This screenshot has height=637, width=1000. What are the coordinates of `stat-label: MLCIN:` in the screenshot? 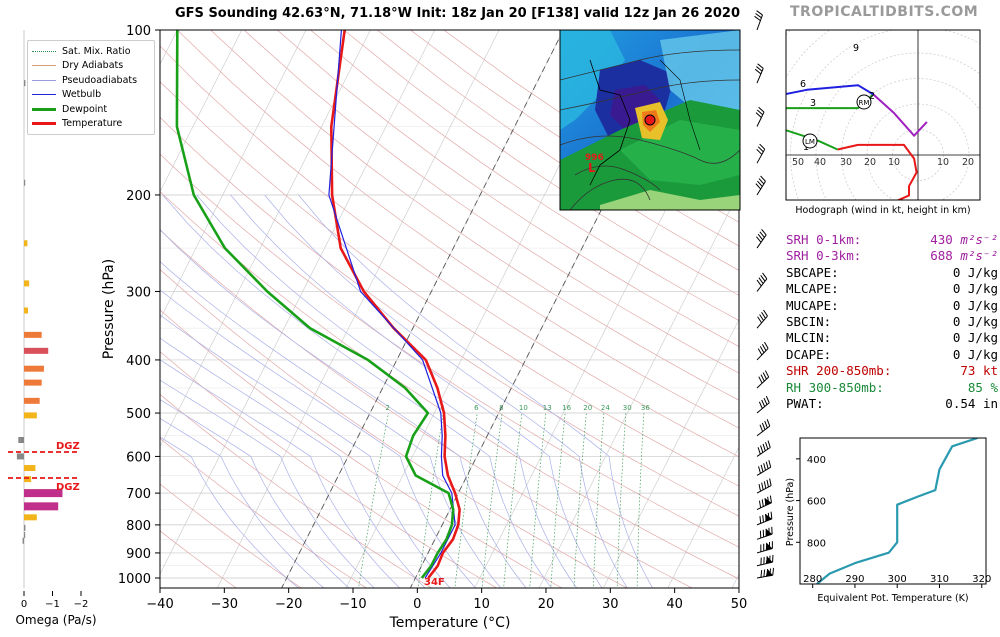 It's located at (809, 338).